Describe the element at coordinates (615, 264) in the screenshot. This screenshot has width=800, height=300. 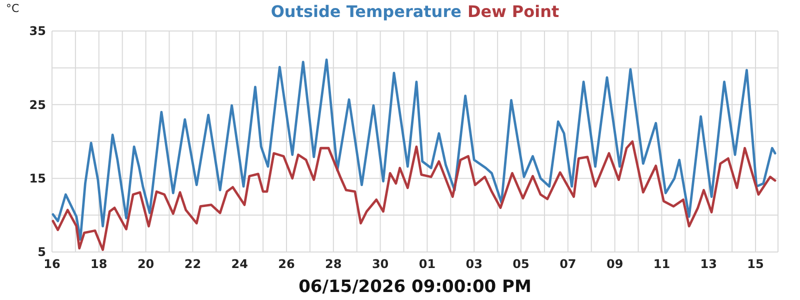
I see `x-tick-label: 09` at that location.